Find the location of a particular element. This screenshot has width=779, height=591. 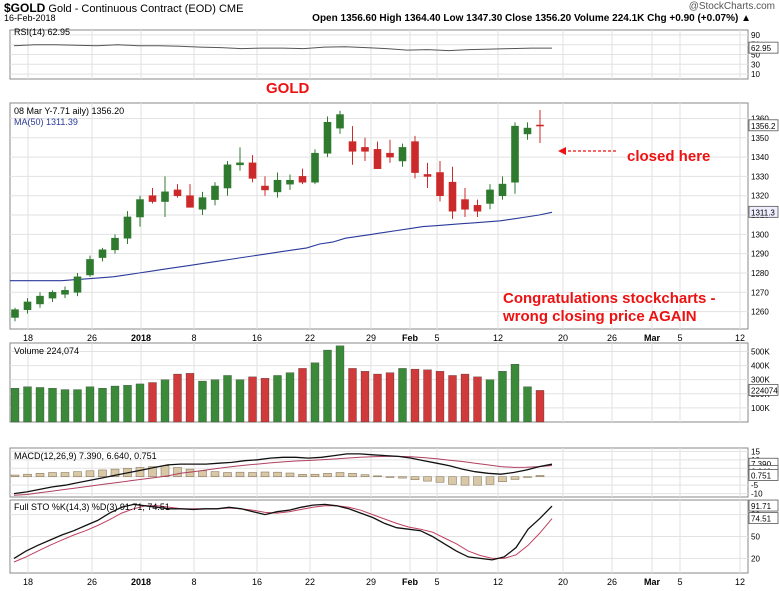

ma50-legend: MA(50) 1311.39 is located at coordinates (46, 122).